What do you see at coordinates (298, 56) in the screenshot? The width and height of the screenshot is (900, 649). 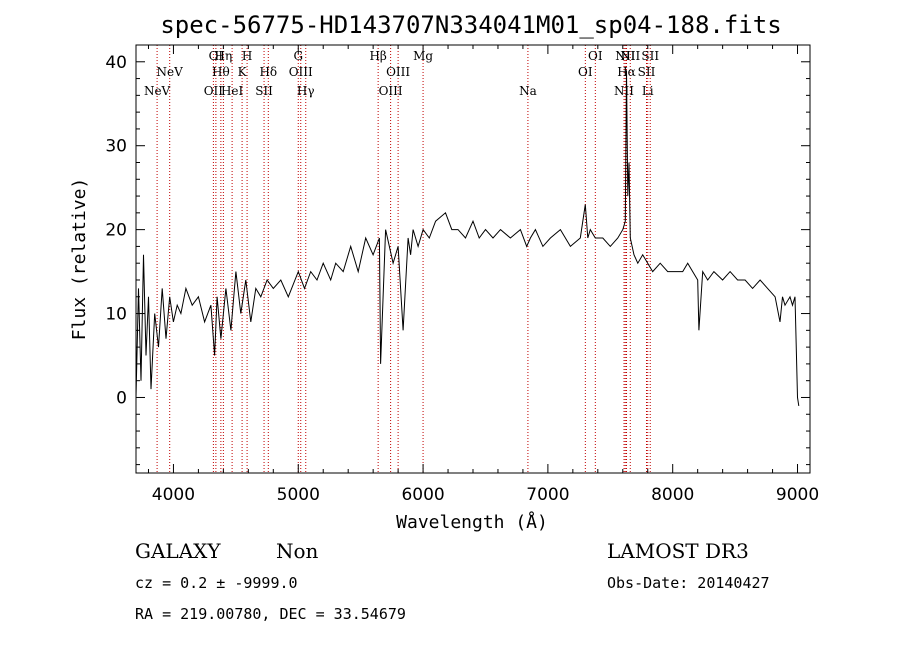 I see `emission-line-label: G` at bounding box center [298, 56].